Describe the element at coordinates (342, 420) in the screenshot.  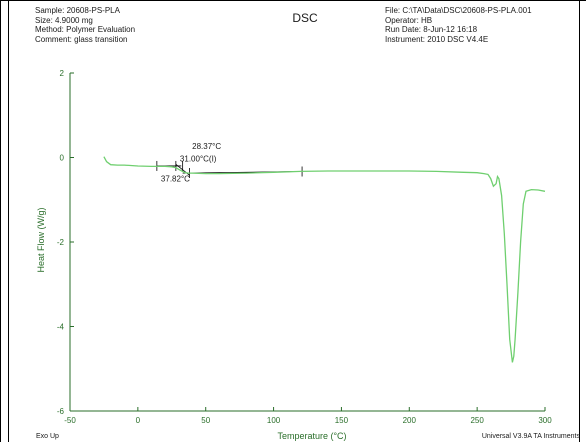
I see `x-tick-label: 150` at that location.